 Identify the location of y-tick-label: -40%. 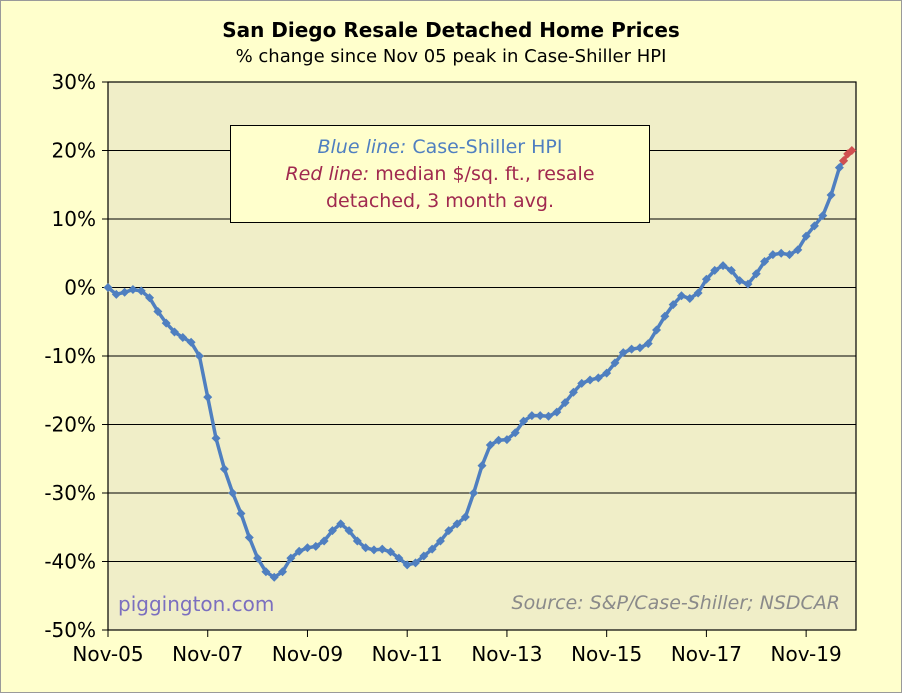
(70, 562).